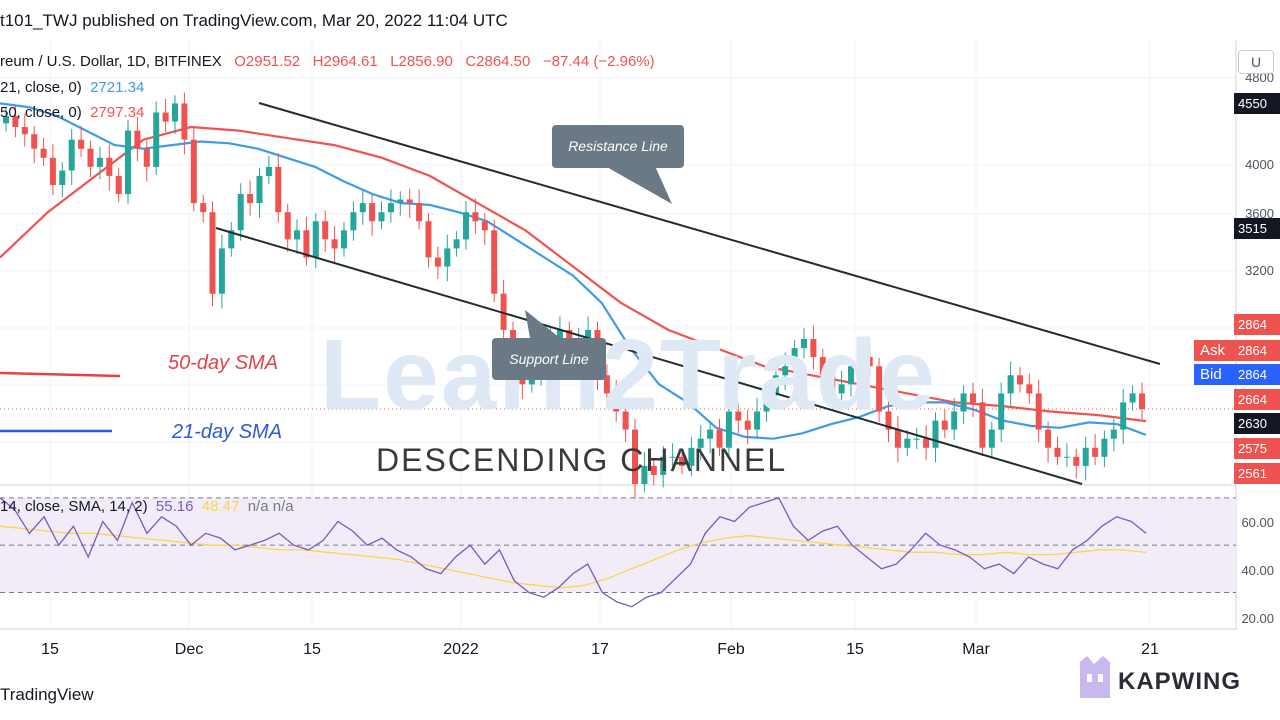 Image resolution: width=1280 pixels, height=720 pixels. What do you see at coordinates (582, 460) in the screenshot?
I see `descending-channel-title: DESCENDING CHANNEL` at bounding box center [582, 460].